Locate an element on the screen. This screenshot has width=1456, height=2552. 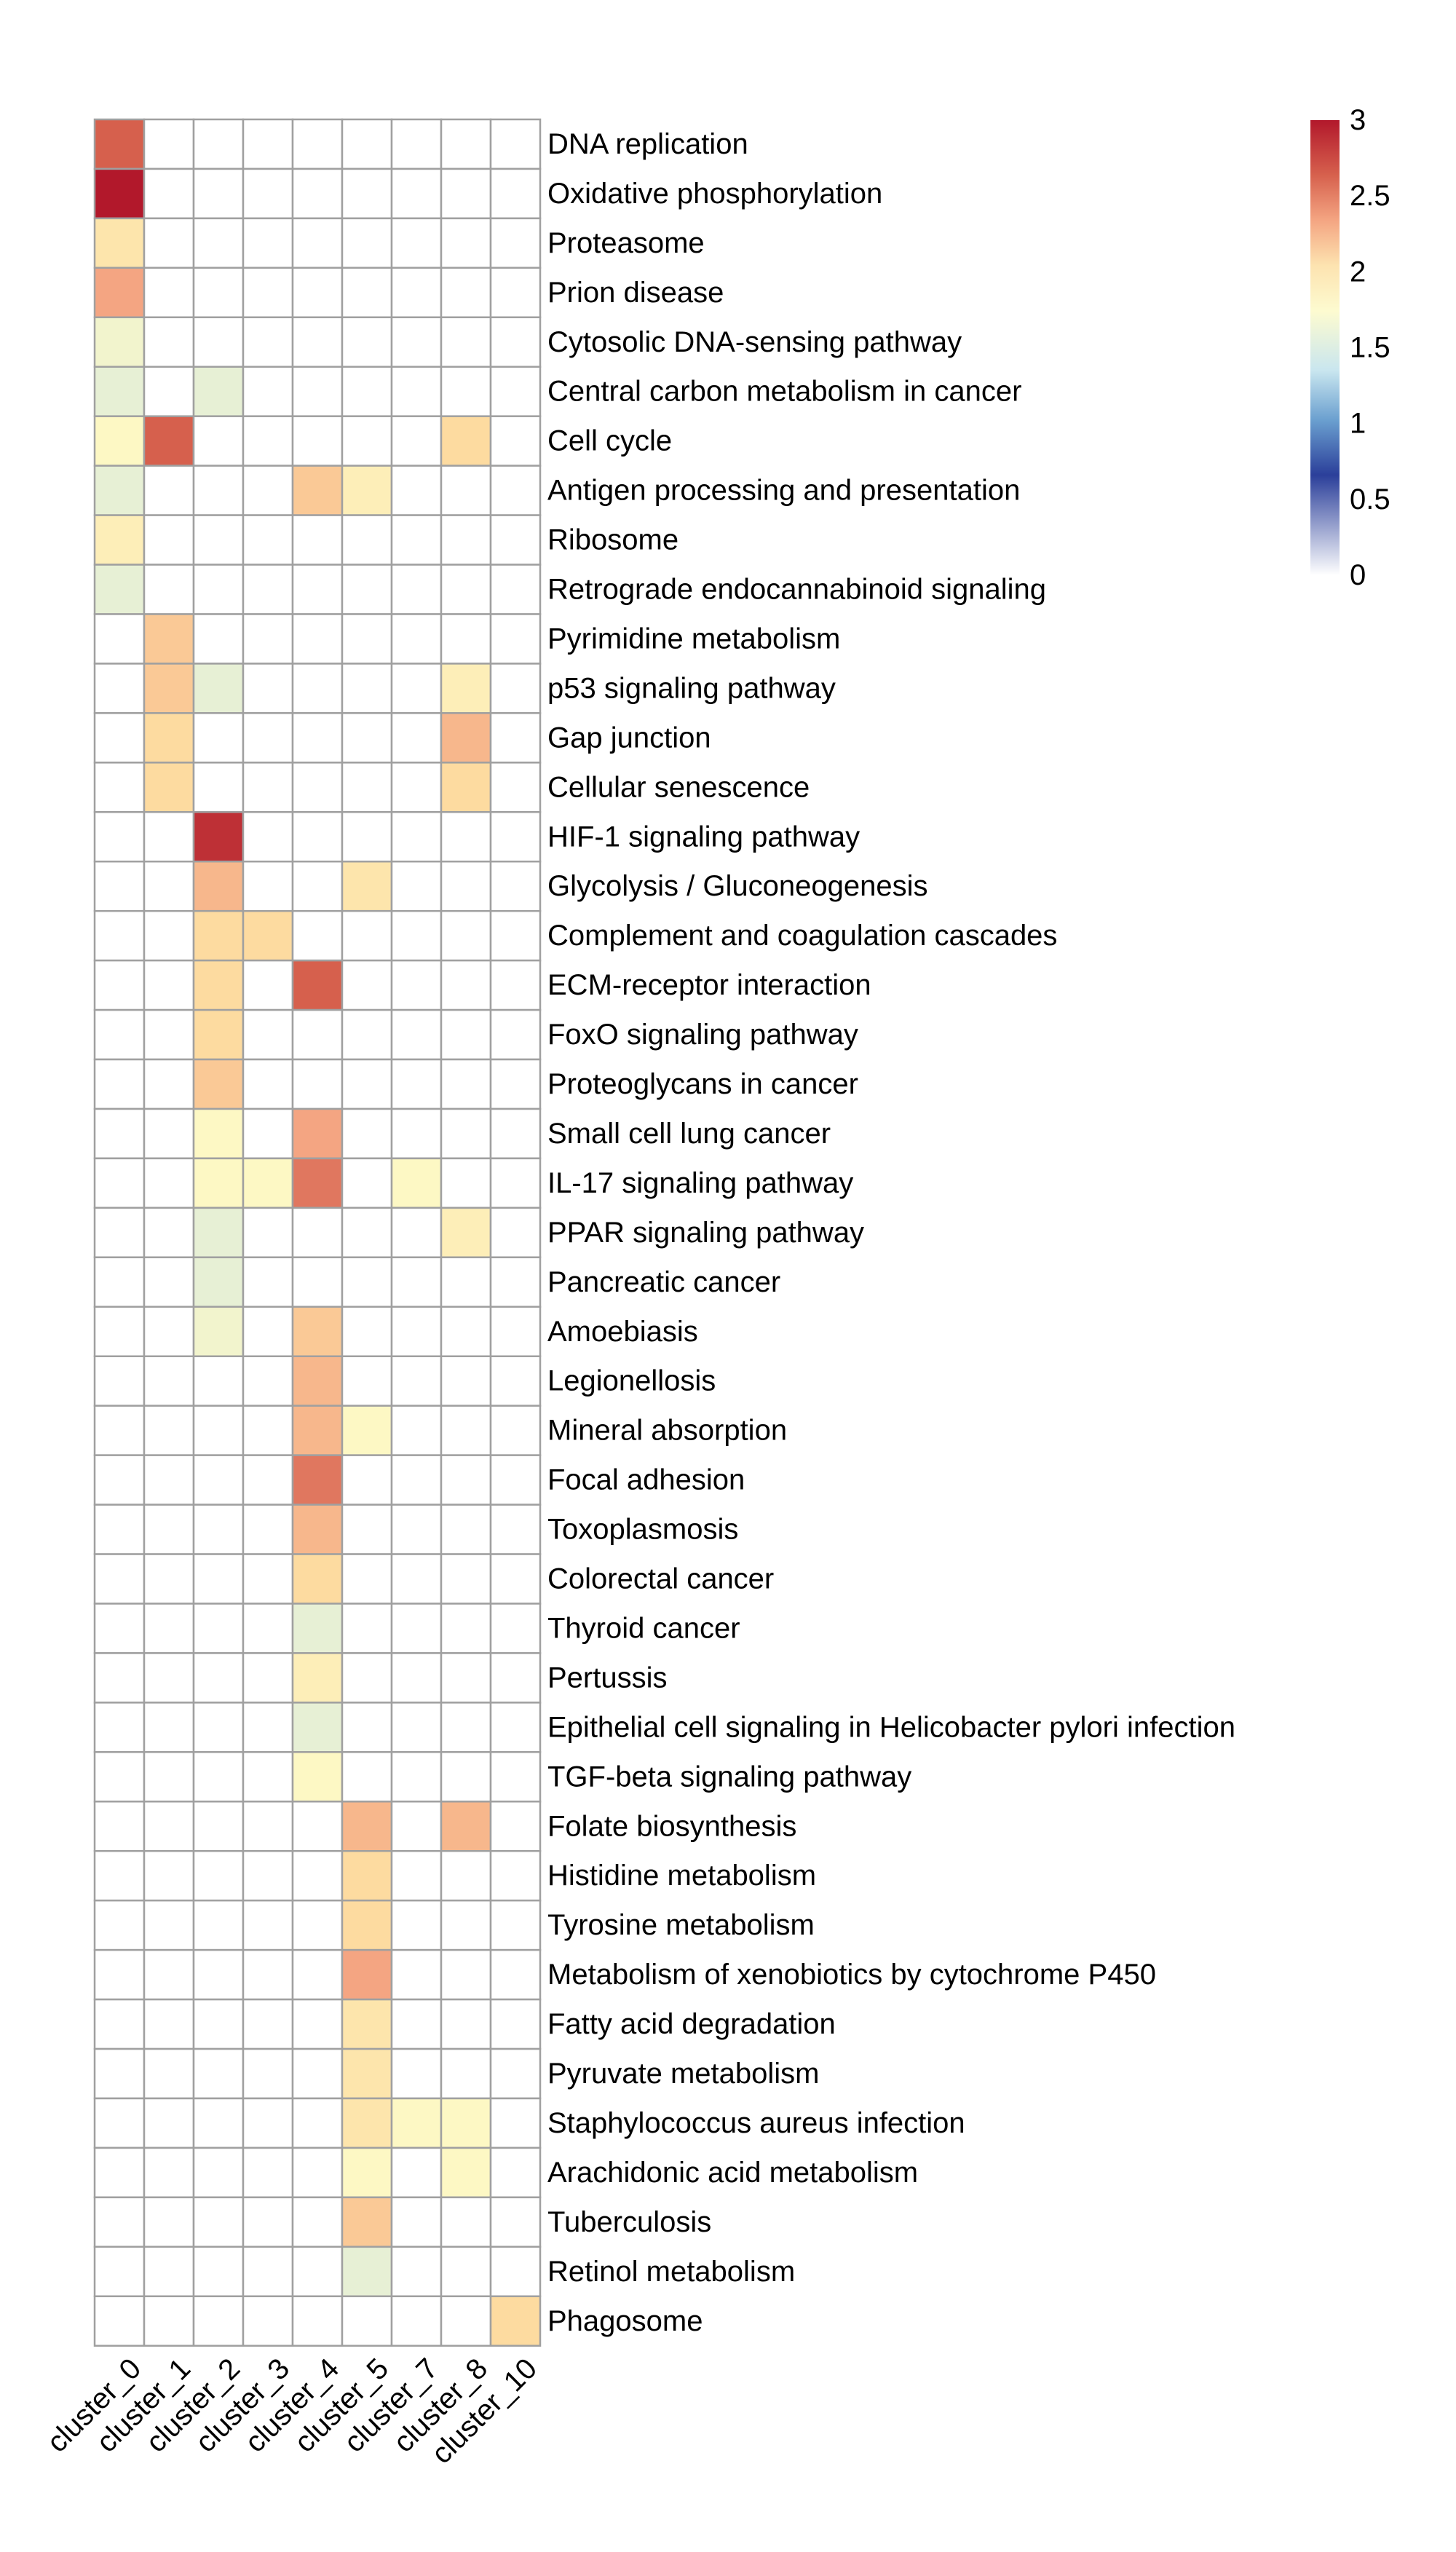
row-label: Thyroid cancer is located at coordinates (643, 1628).